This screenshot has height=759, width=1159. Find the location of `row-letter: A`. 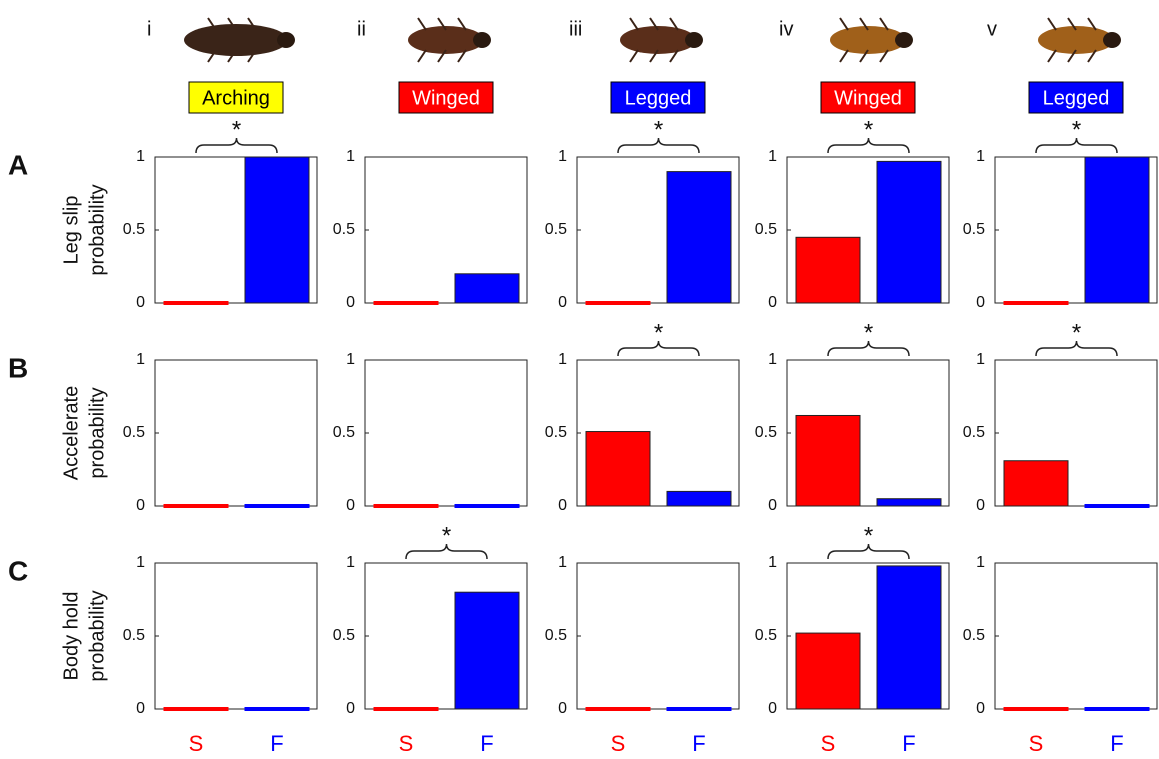

row-letter: A is located at coordinates (18, 164).